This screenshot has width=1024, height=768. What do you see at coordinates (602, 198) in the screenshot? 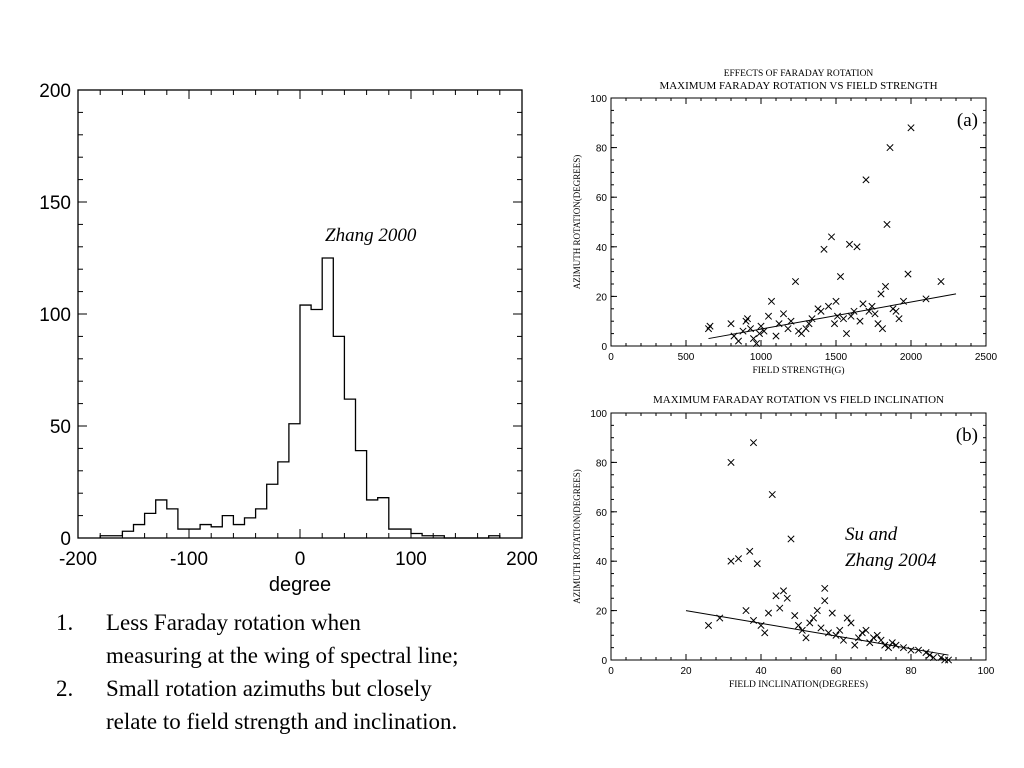
I see `y-tick-label: 60` at bounding box center [602, 198].